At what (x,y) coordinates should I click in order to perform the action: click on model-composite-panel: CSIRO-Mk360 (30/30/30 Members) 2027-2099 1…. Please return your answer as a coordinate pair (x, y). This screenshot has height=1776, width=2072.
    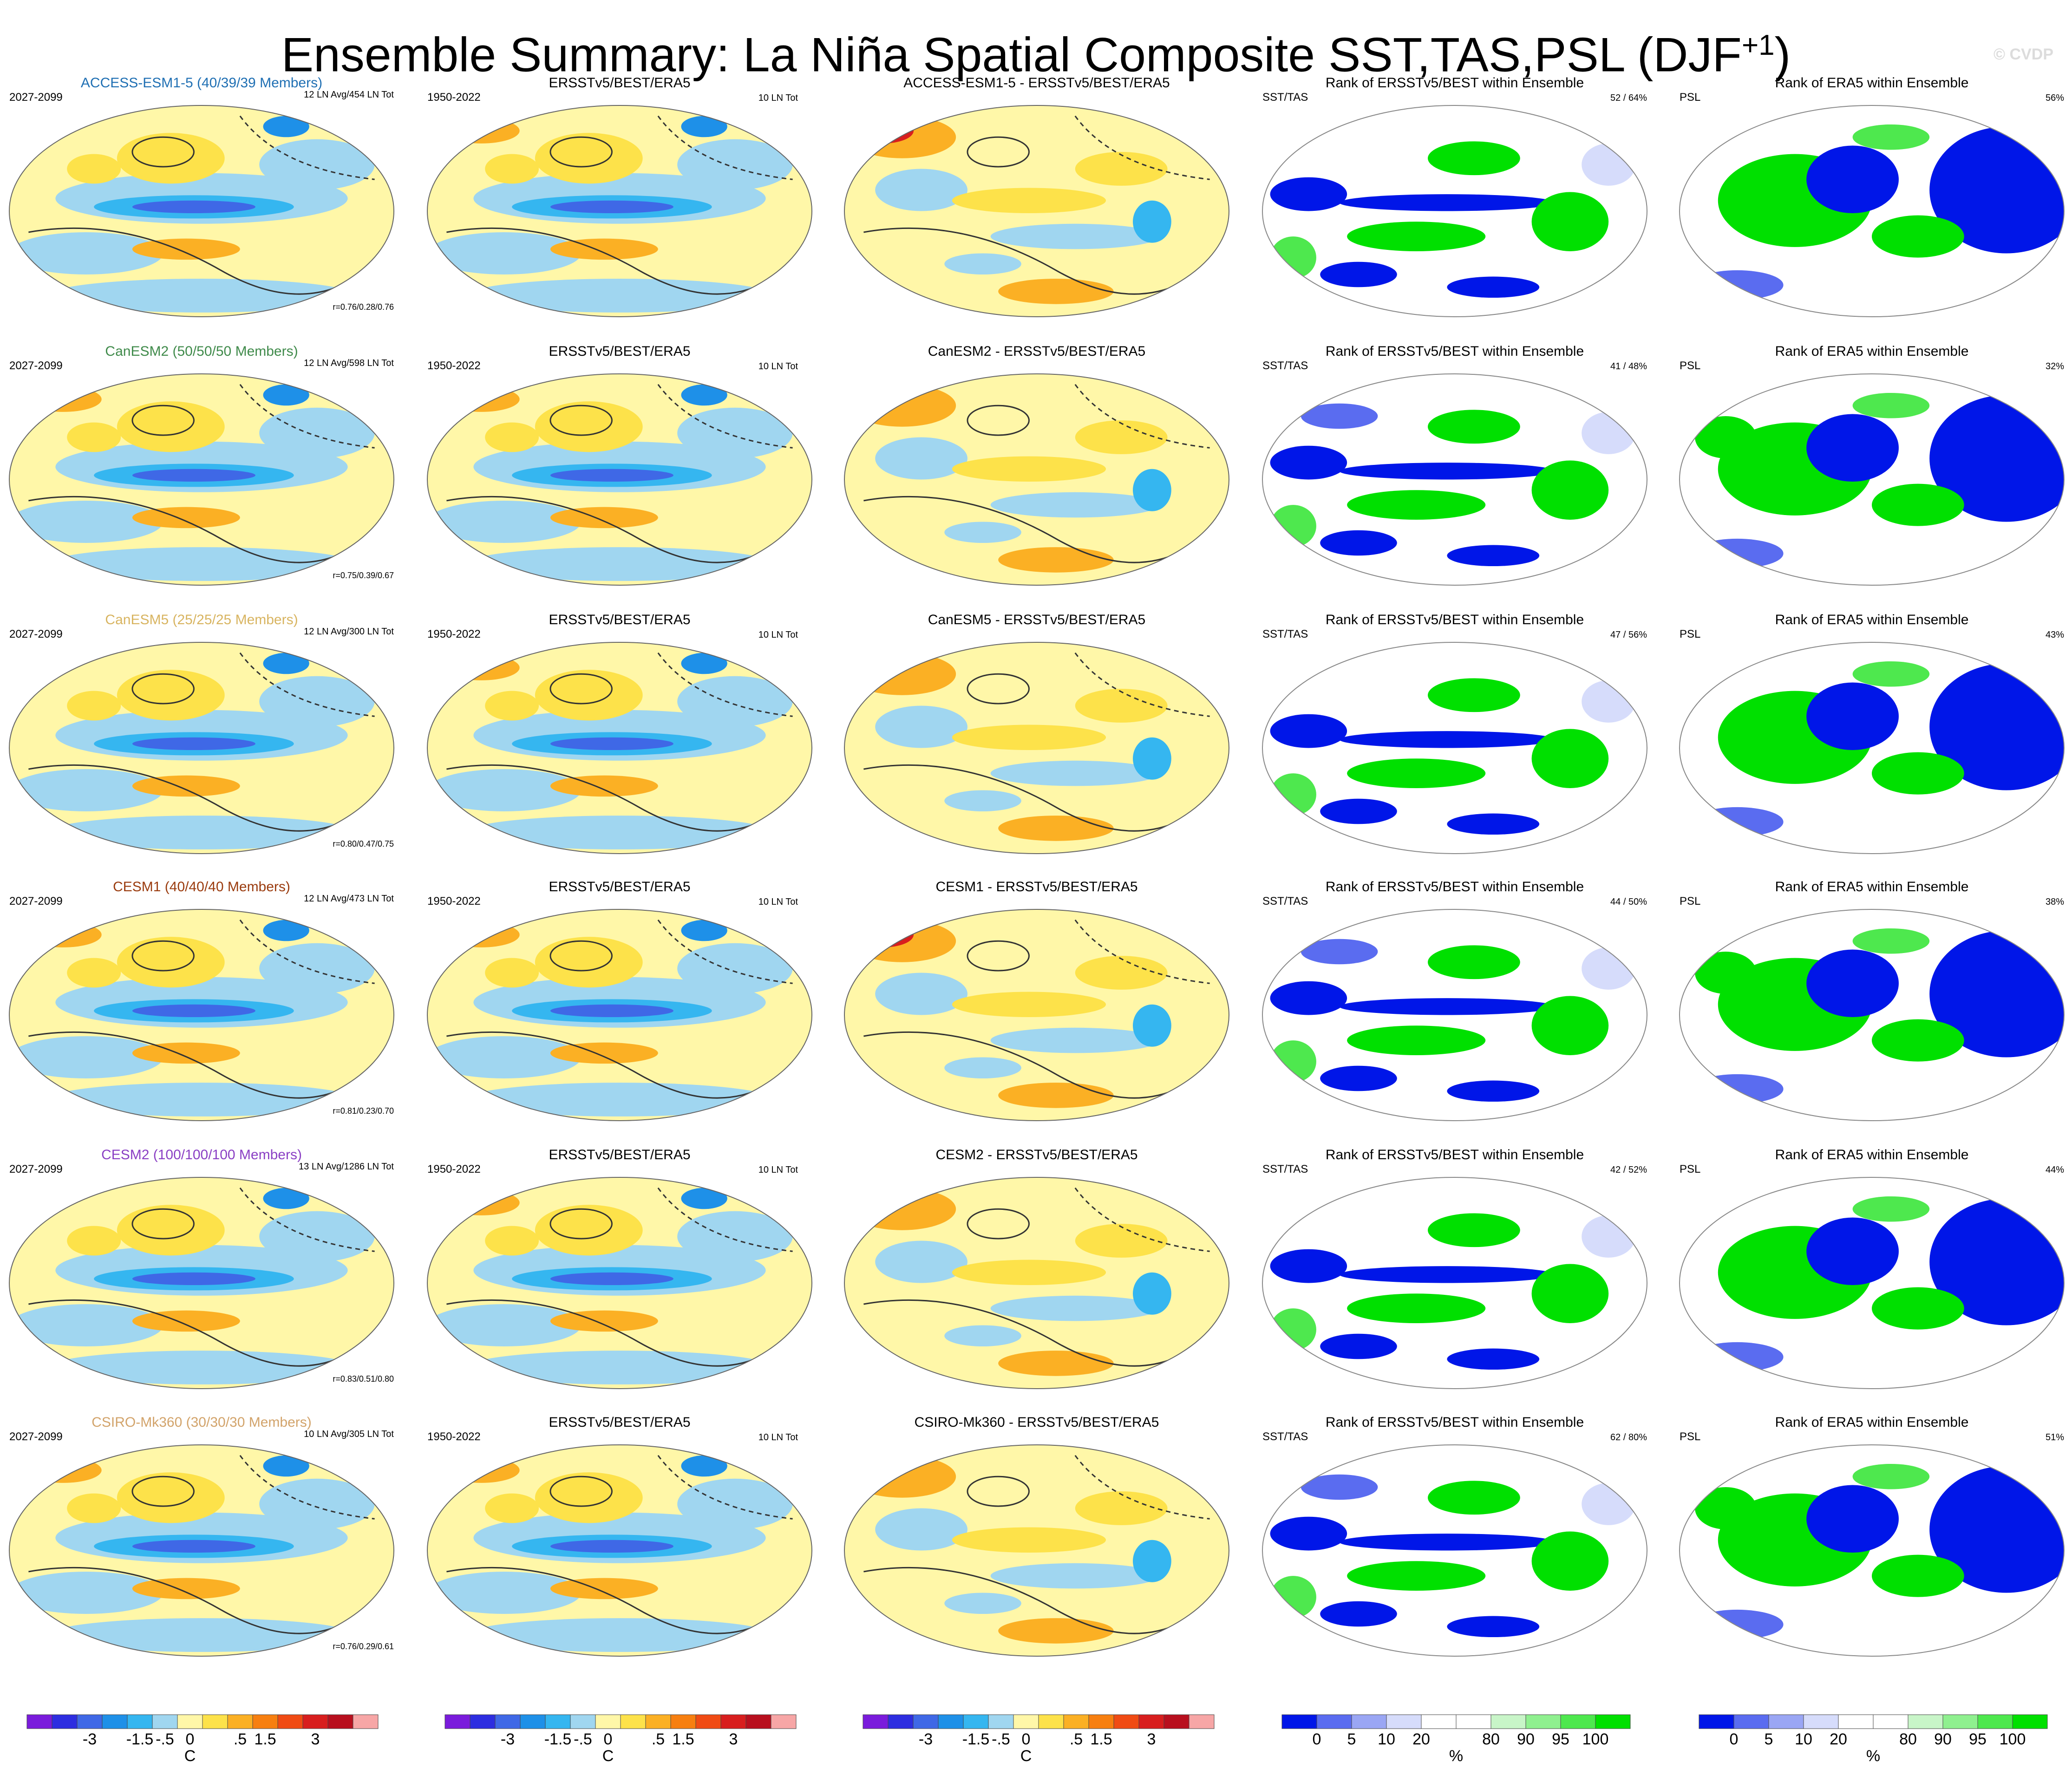
    Looking at the image, I should click on (201, 1536).